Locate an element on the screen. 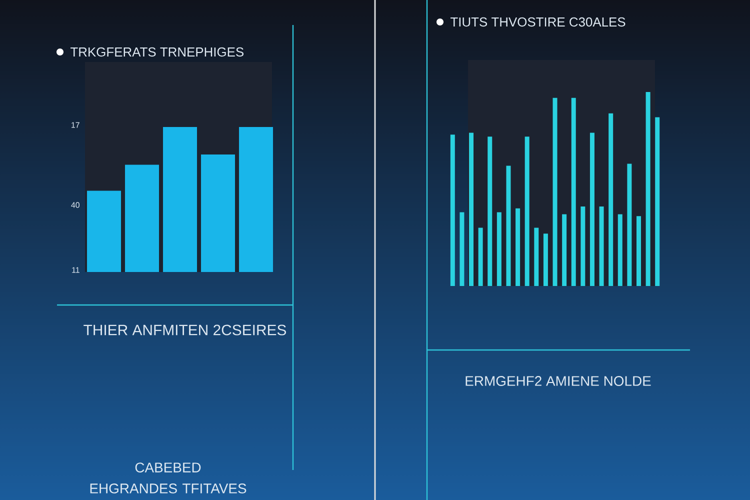 The height and width of the screenshot is (500, 750). text: CABEBED EHGRANDES TFITAVES is located at coordinates (168, 478).